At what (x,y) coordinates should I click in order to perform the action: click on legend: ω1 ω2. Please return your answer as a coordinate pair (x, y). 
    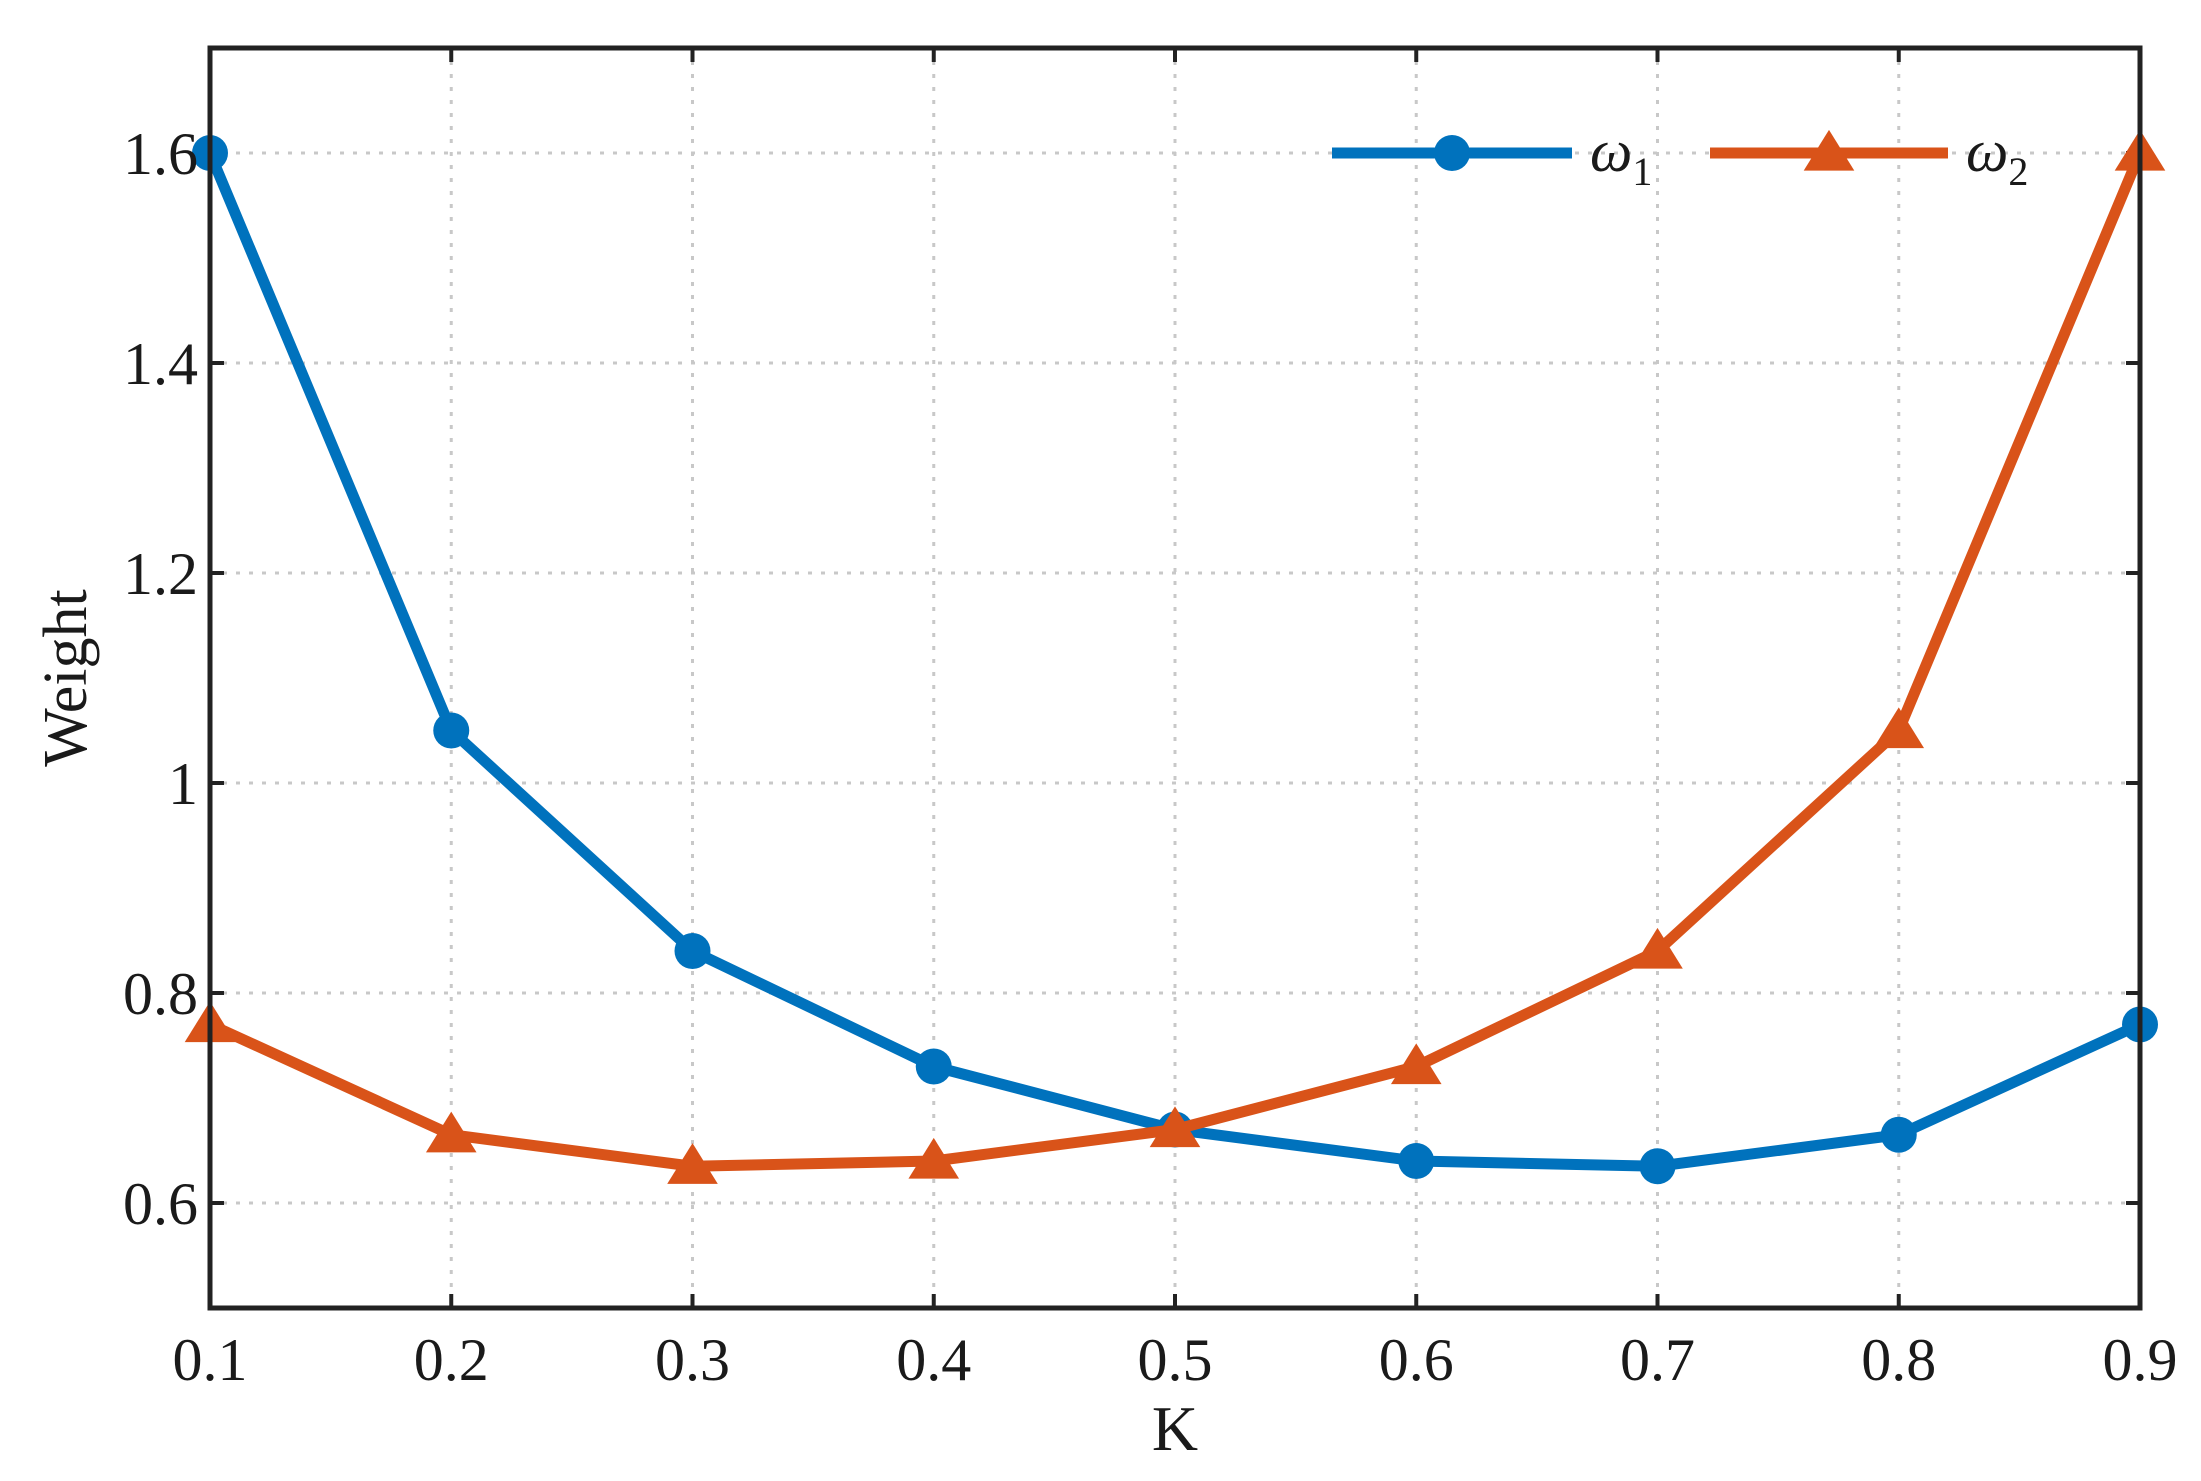
    Looking at the image, I should click on (1680, 156).